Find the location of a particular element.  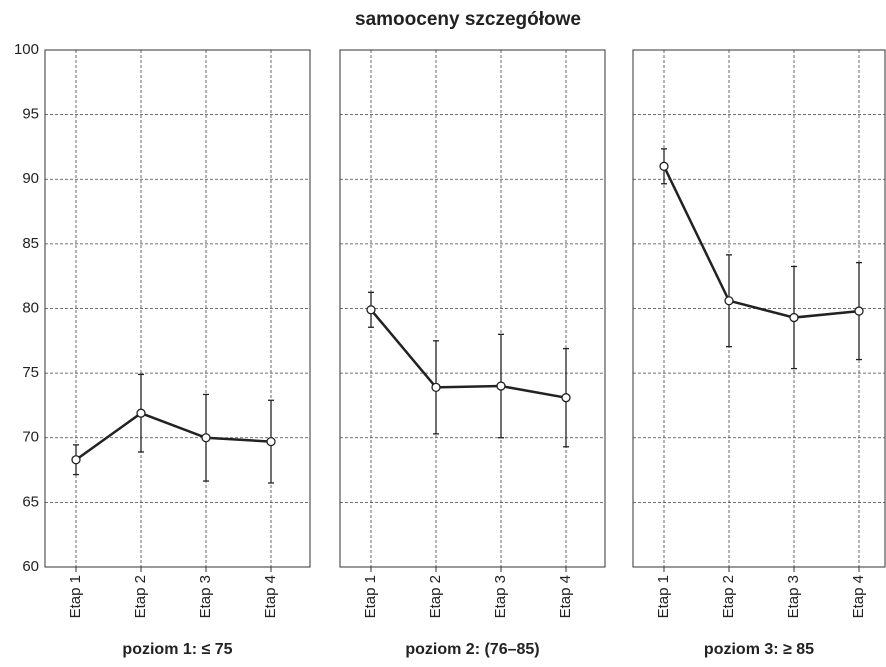

y-tick-label: 70 is located at coordinates (30, 437).